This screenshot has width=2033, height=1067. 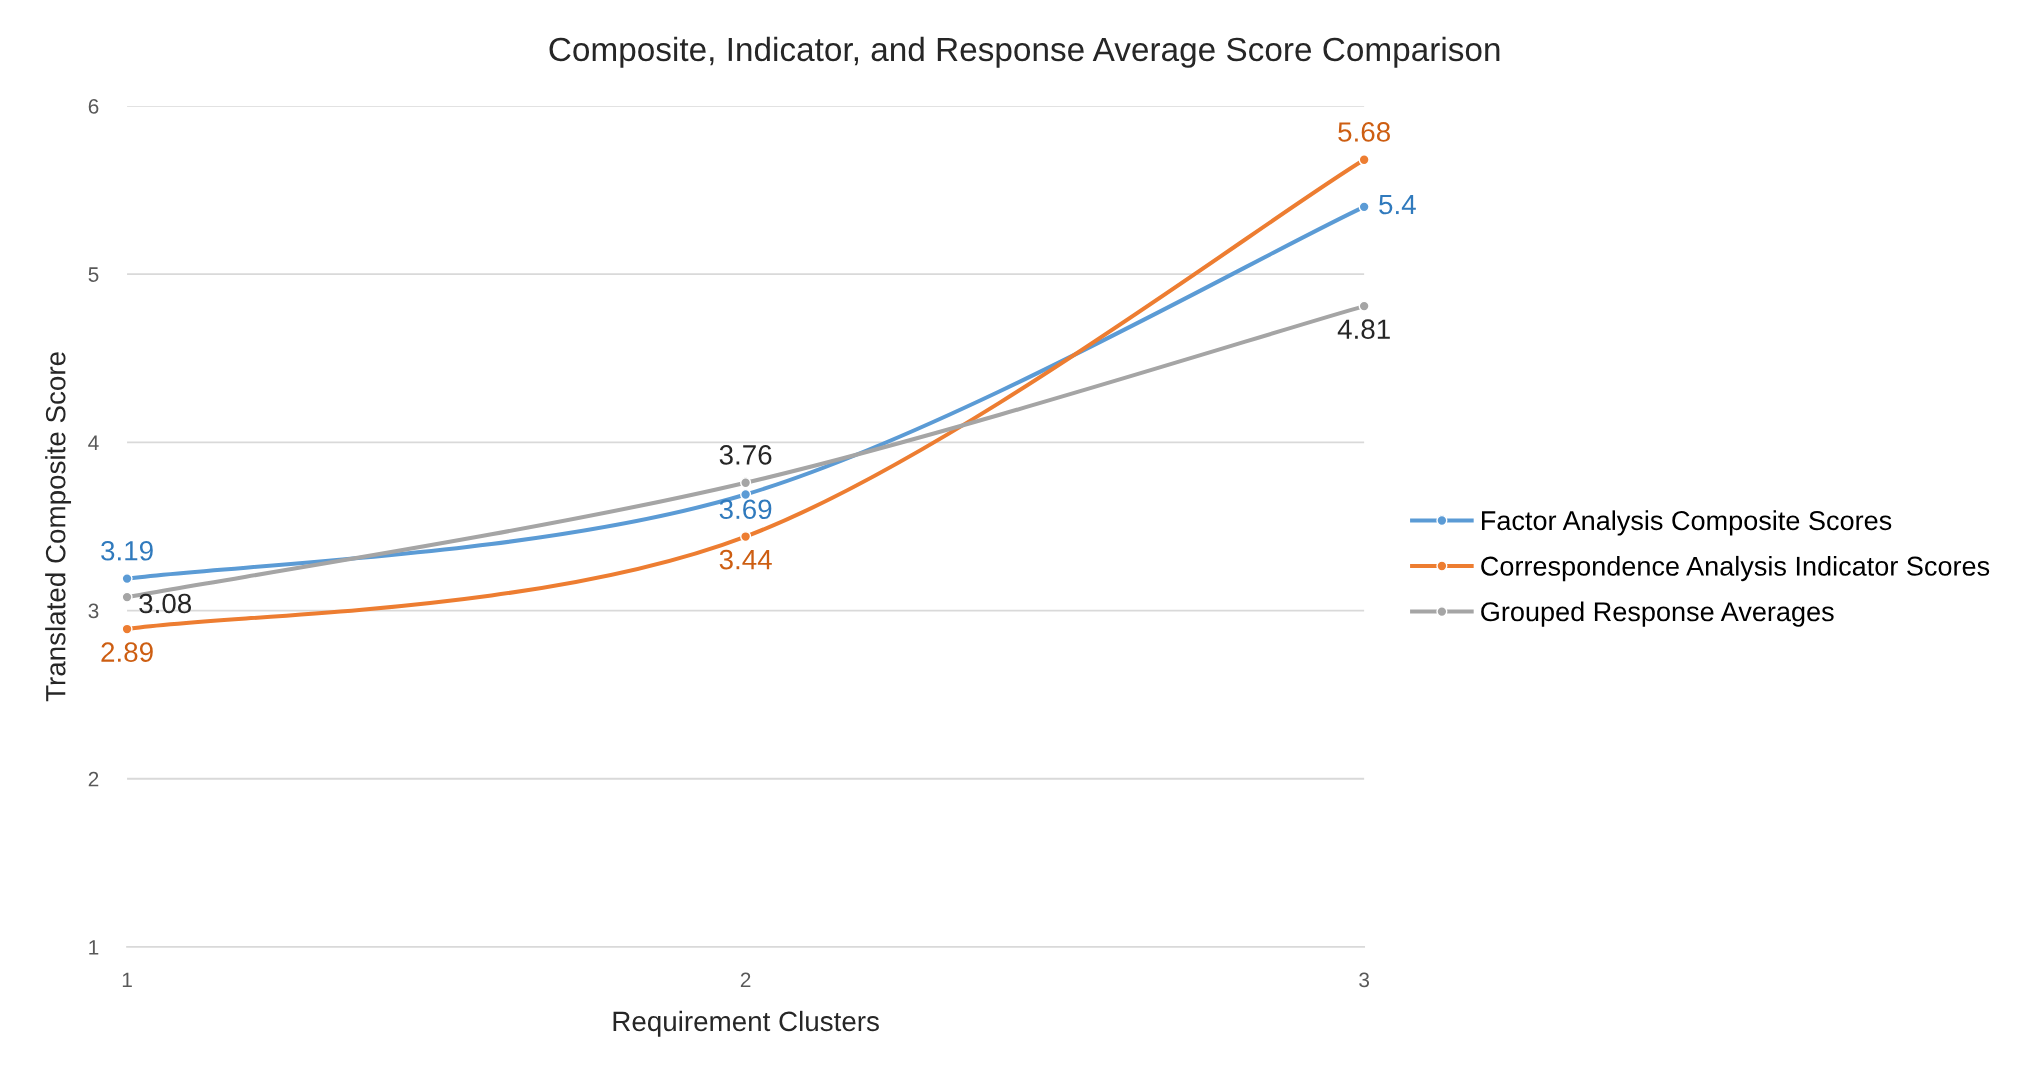 I want to click on y-tick-label: 3, so click(x=93, y=611).